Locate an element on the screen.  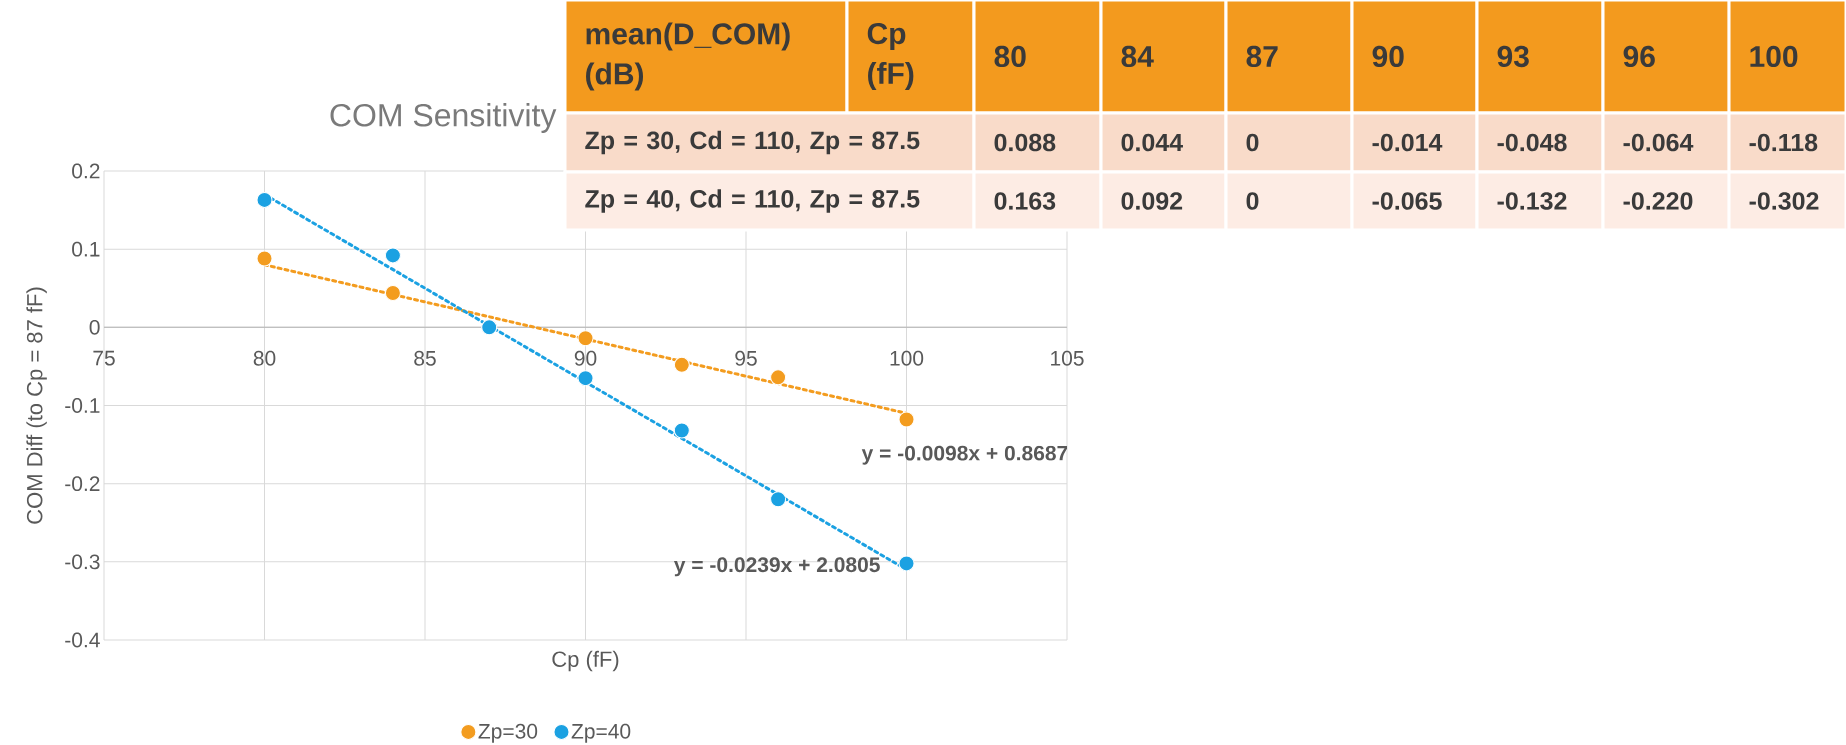
y-tick-label: -0.3 is located at coordinates (82, 562).